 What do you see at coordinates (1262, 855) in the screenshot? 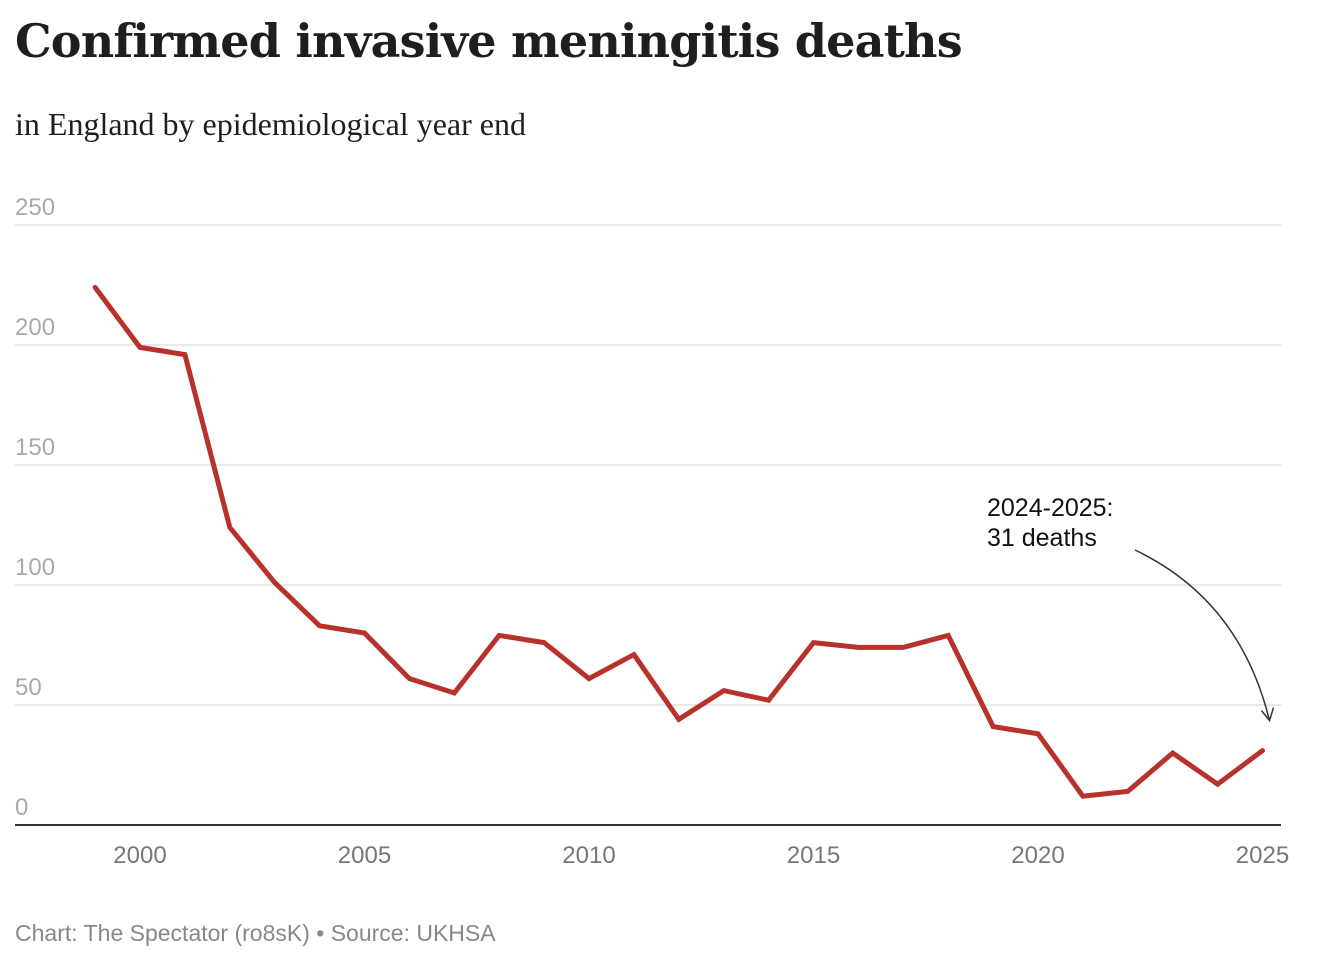
I see `x-tick-label: 2025` at bounding box center [1262, 855].